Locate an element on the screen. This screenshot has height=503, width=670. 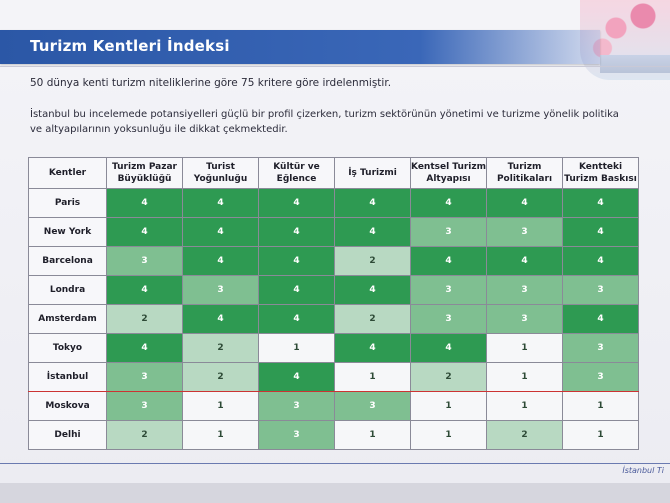
column-header-1: Turizm Pazar Büyüklüğü is located at coordinates (144, 173).